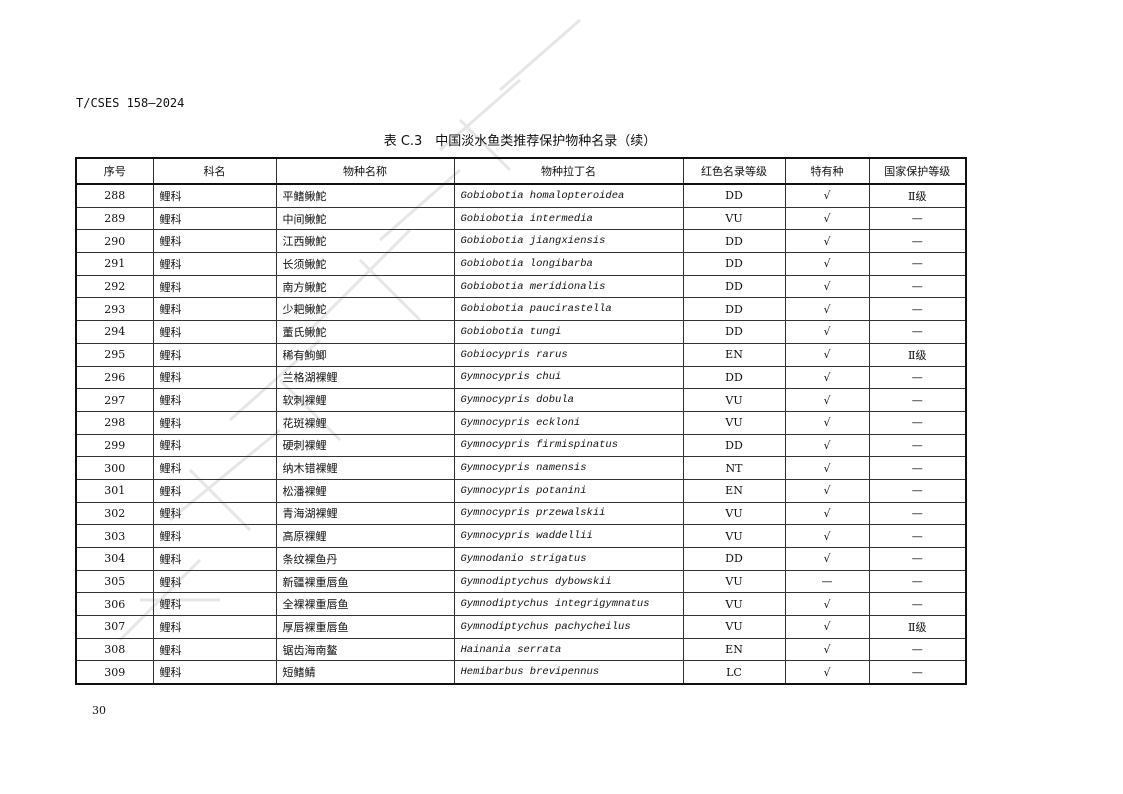 This screenshot has height=794, width=1123. Describe the element at coordinates (520, 141) in the screenshot. I see `table-caption: 表 C.3 中国淡水鱼类推荐保护物种名录（续）` at that location.